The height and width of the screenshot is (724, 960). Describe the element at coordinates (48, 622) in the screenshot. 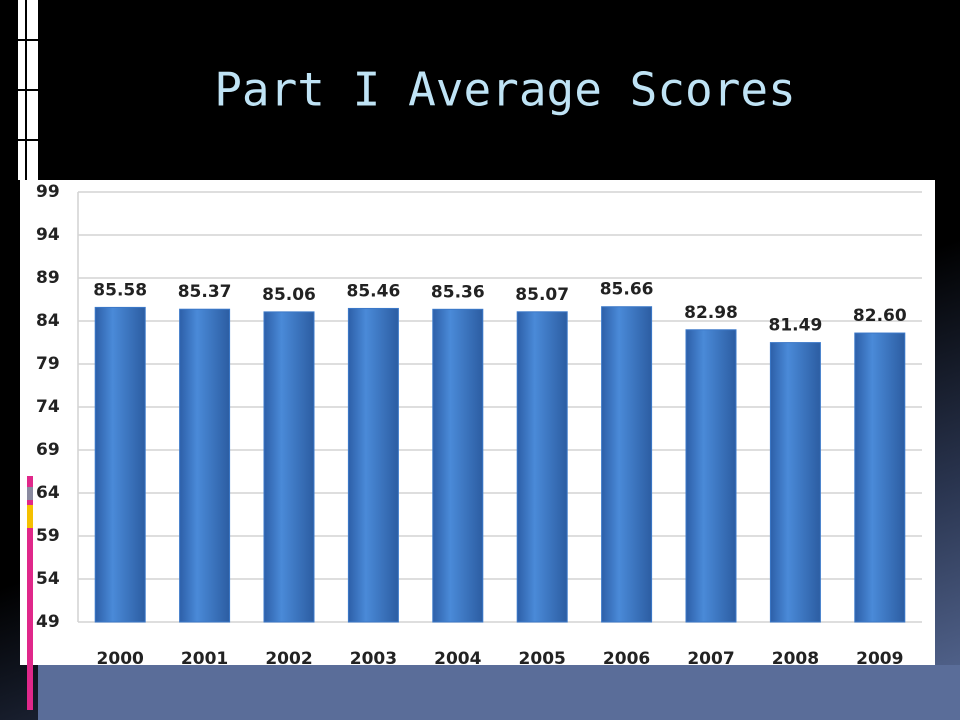

I see `y-tick-label: 49` at that location.